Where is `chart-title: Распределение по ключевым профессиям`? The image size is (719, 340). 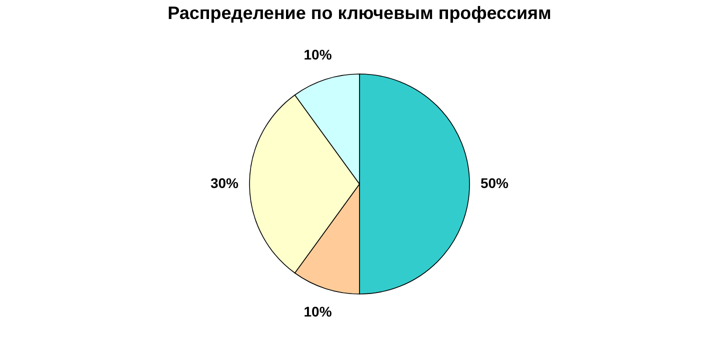
chart-title: Распределение по ключевым профессиям is located at coordinates (360, 13).